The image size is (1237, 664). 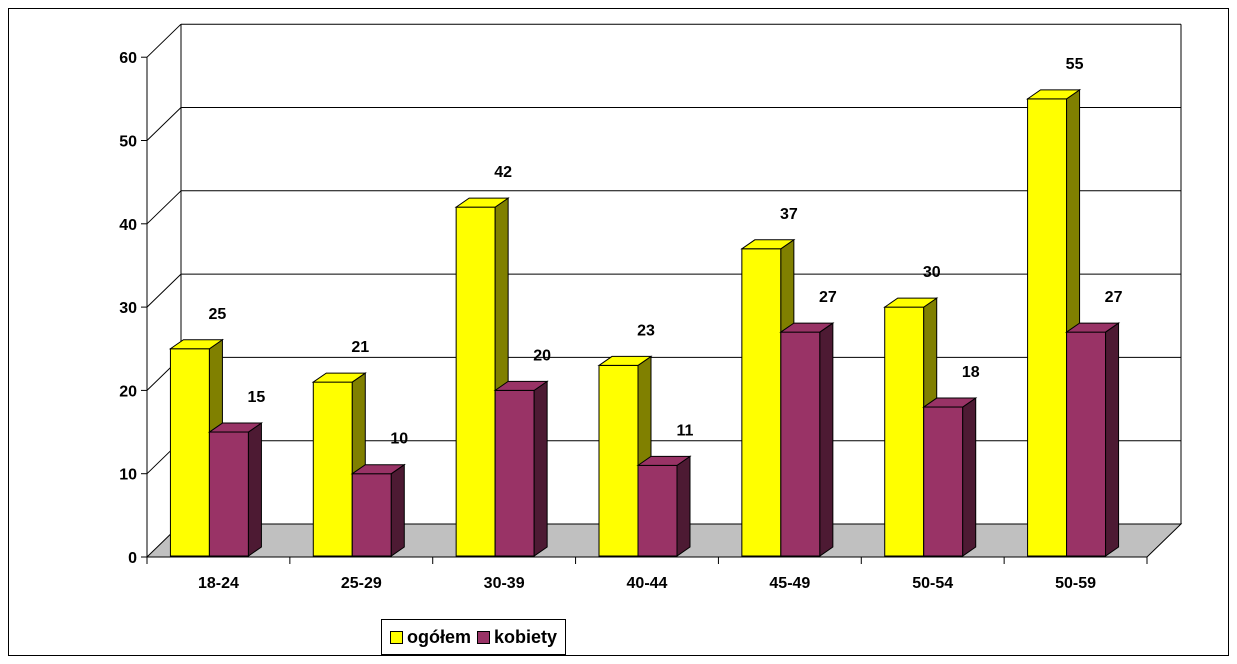 What do you see at coordinates (128, 142) in the screenshot?
I see `y-tick-label: 50` at bounding box center [128, 142].